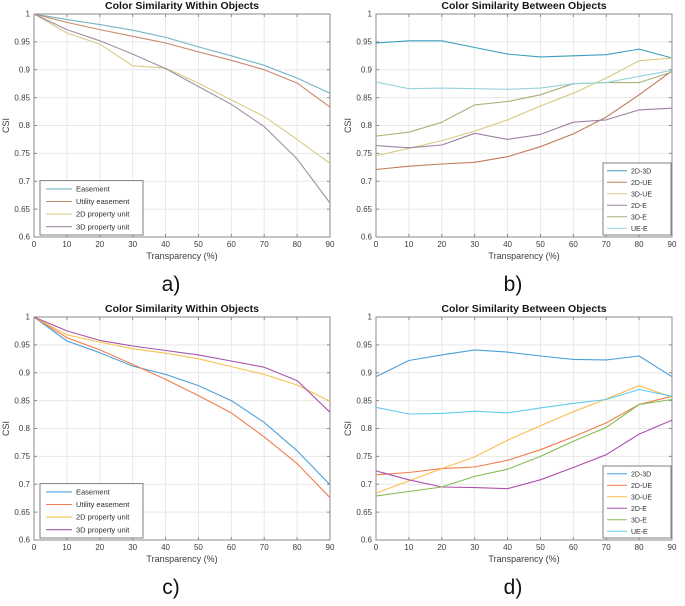 This screenshot has height=606, width=685. Describe the element at coordinates (66, 547) in the screenshot. I see `svg-text: 10` at that location.